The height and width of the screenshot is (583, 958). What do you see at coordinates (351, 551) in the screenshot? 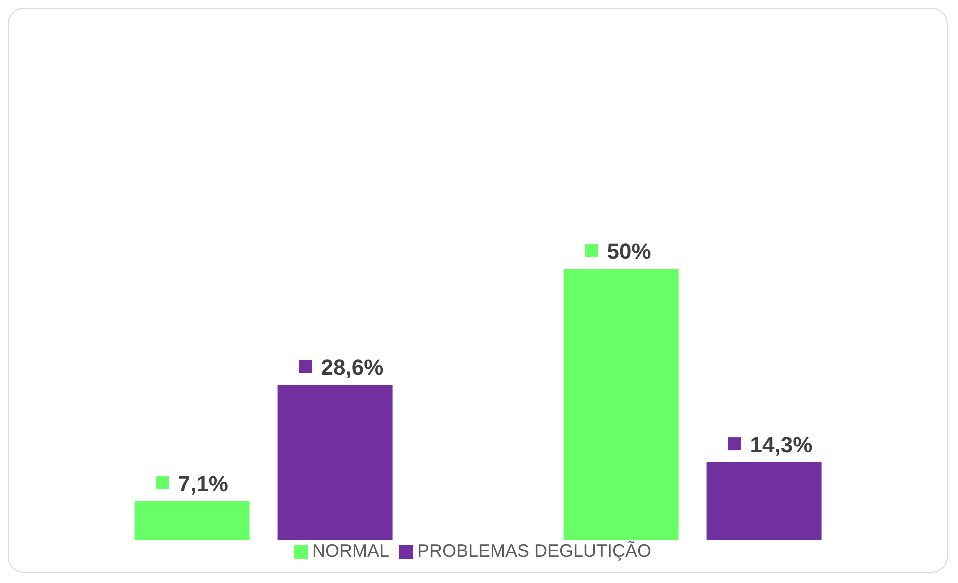
I see `legend-label: NORMAL` at bounding box center [351, 551].